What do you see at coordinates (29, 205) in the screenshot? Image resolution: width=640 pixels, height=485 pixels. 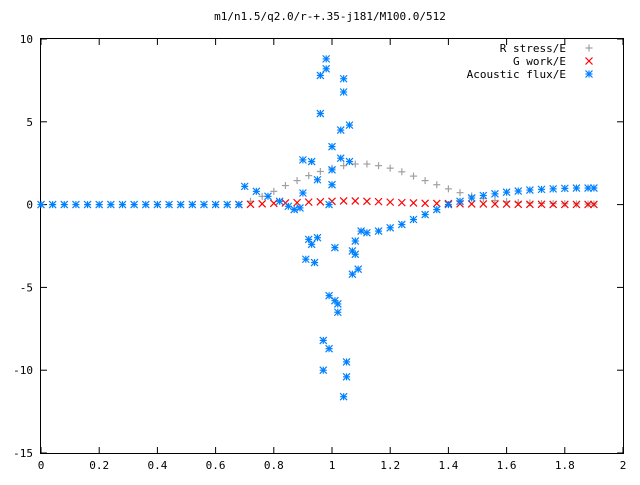 I see `y-tick-label: 0` at bounding box center [29, 205].